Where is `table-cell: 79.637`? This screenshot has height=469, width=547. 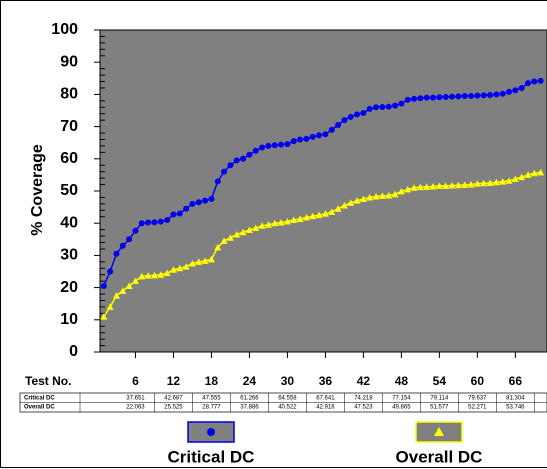
table-cell: 79.637 is located at coordinates (477, 399).